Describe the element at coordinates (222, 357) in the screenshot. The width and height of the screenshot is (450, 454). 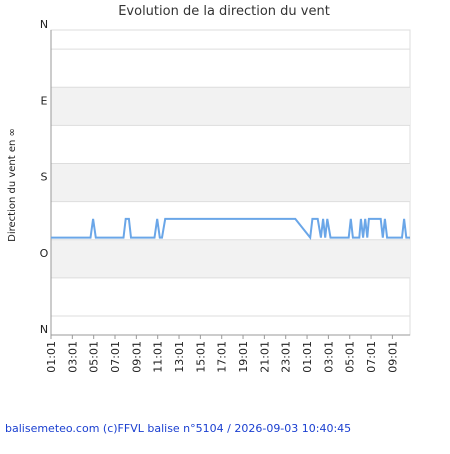
I see `x-tick-label: 17:01` at that location.